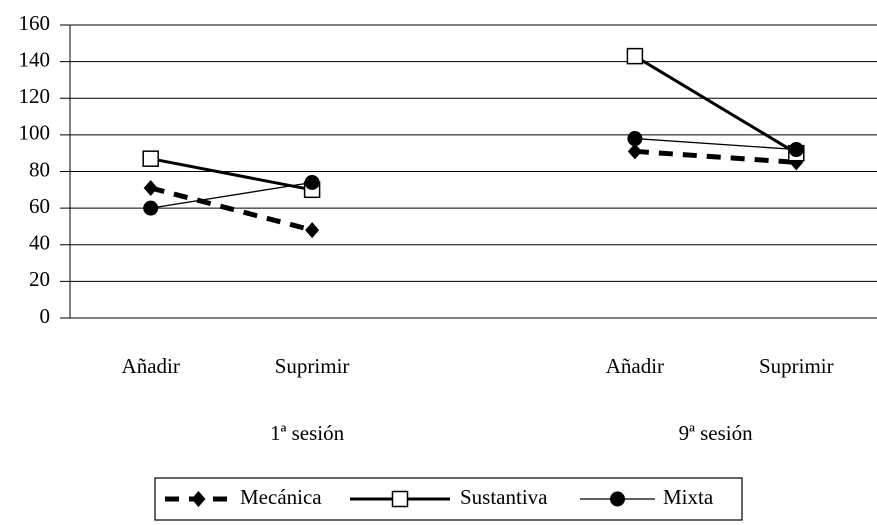  What do you see at coordinates (716, 433) in the screenshot?
I see `group-label: 9ª sesión` at bounding box center [716, 433].